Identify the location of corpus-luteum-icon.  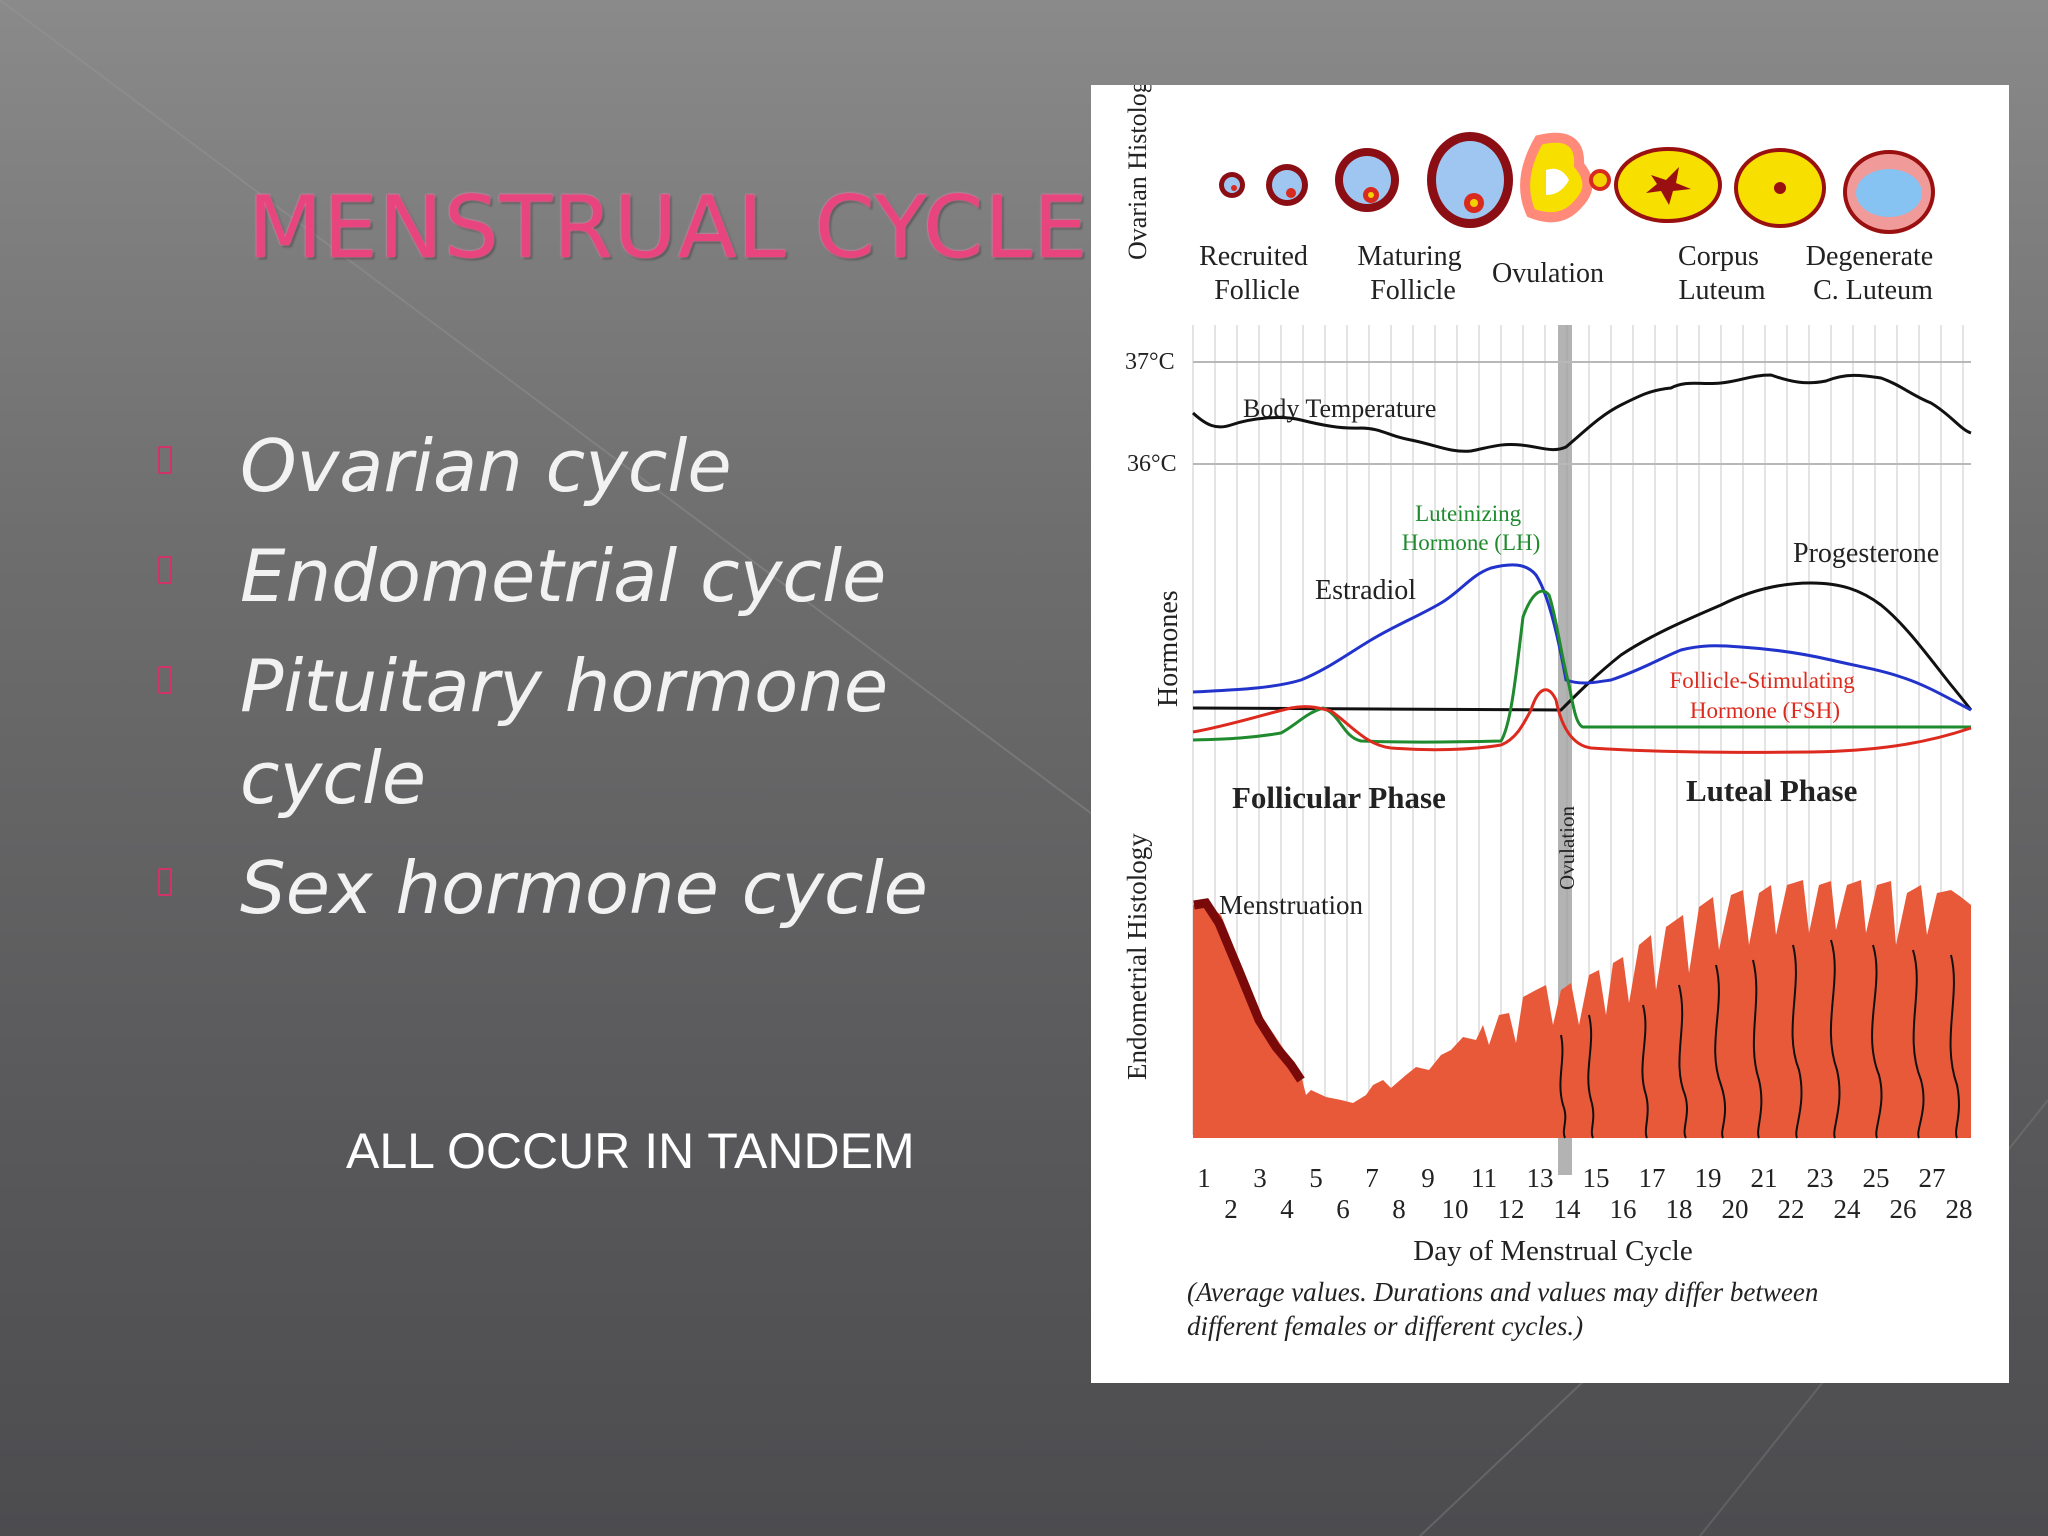
(1720, 187).